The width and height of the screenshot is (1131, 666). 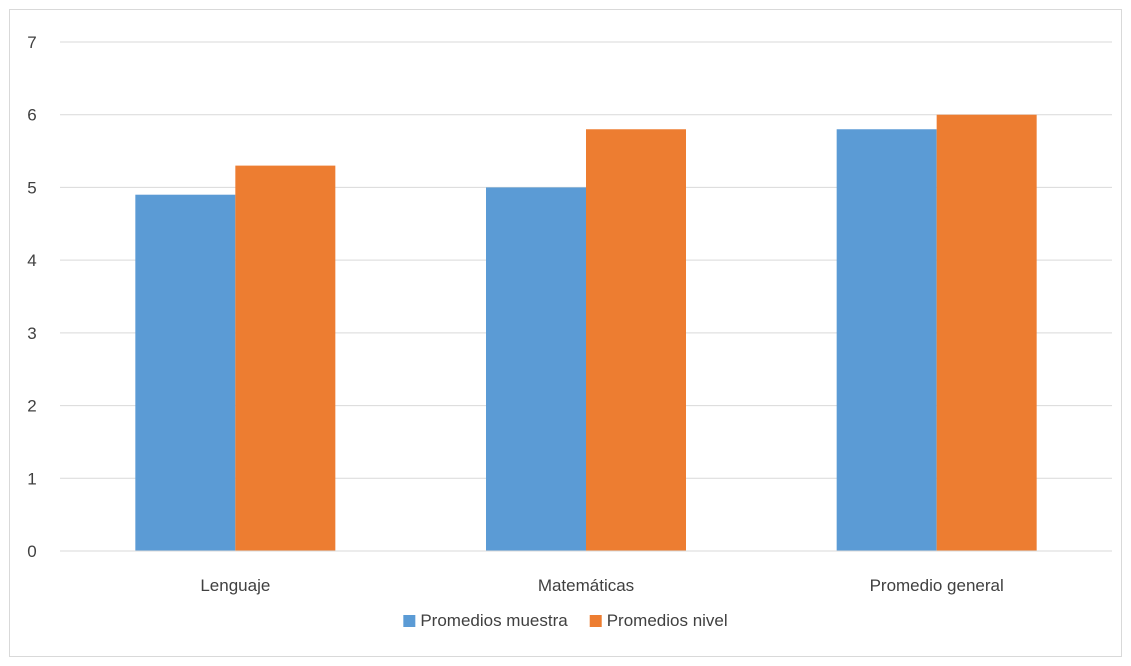 What do you see at coordinates (31, 187) in the screenshot?
I see `y-tick-label: 5` at bounding box center [31, 187].